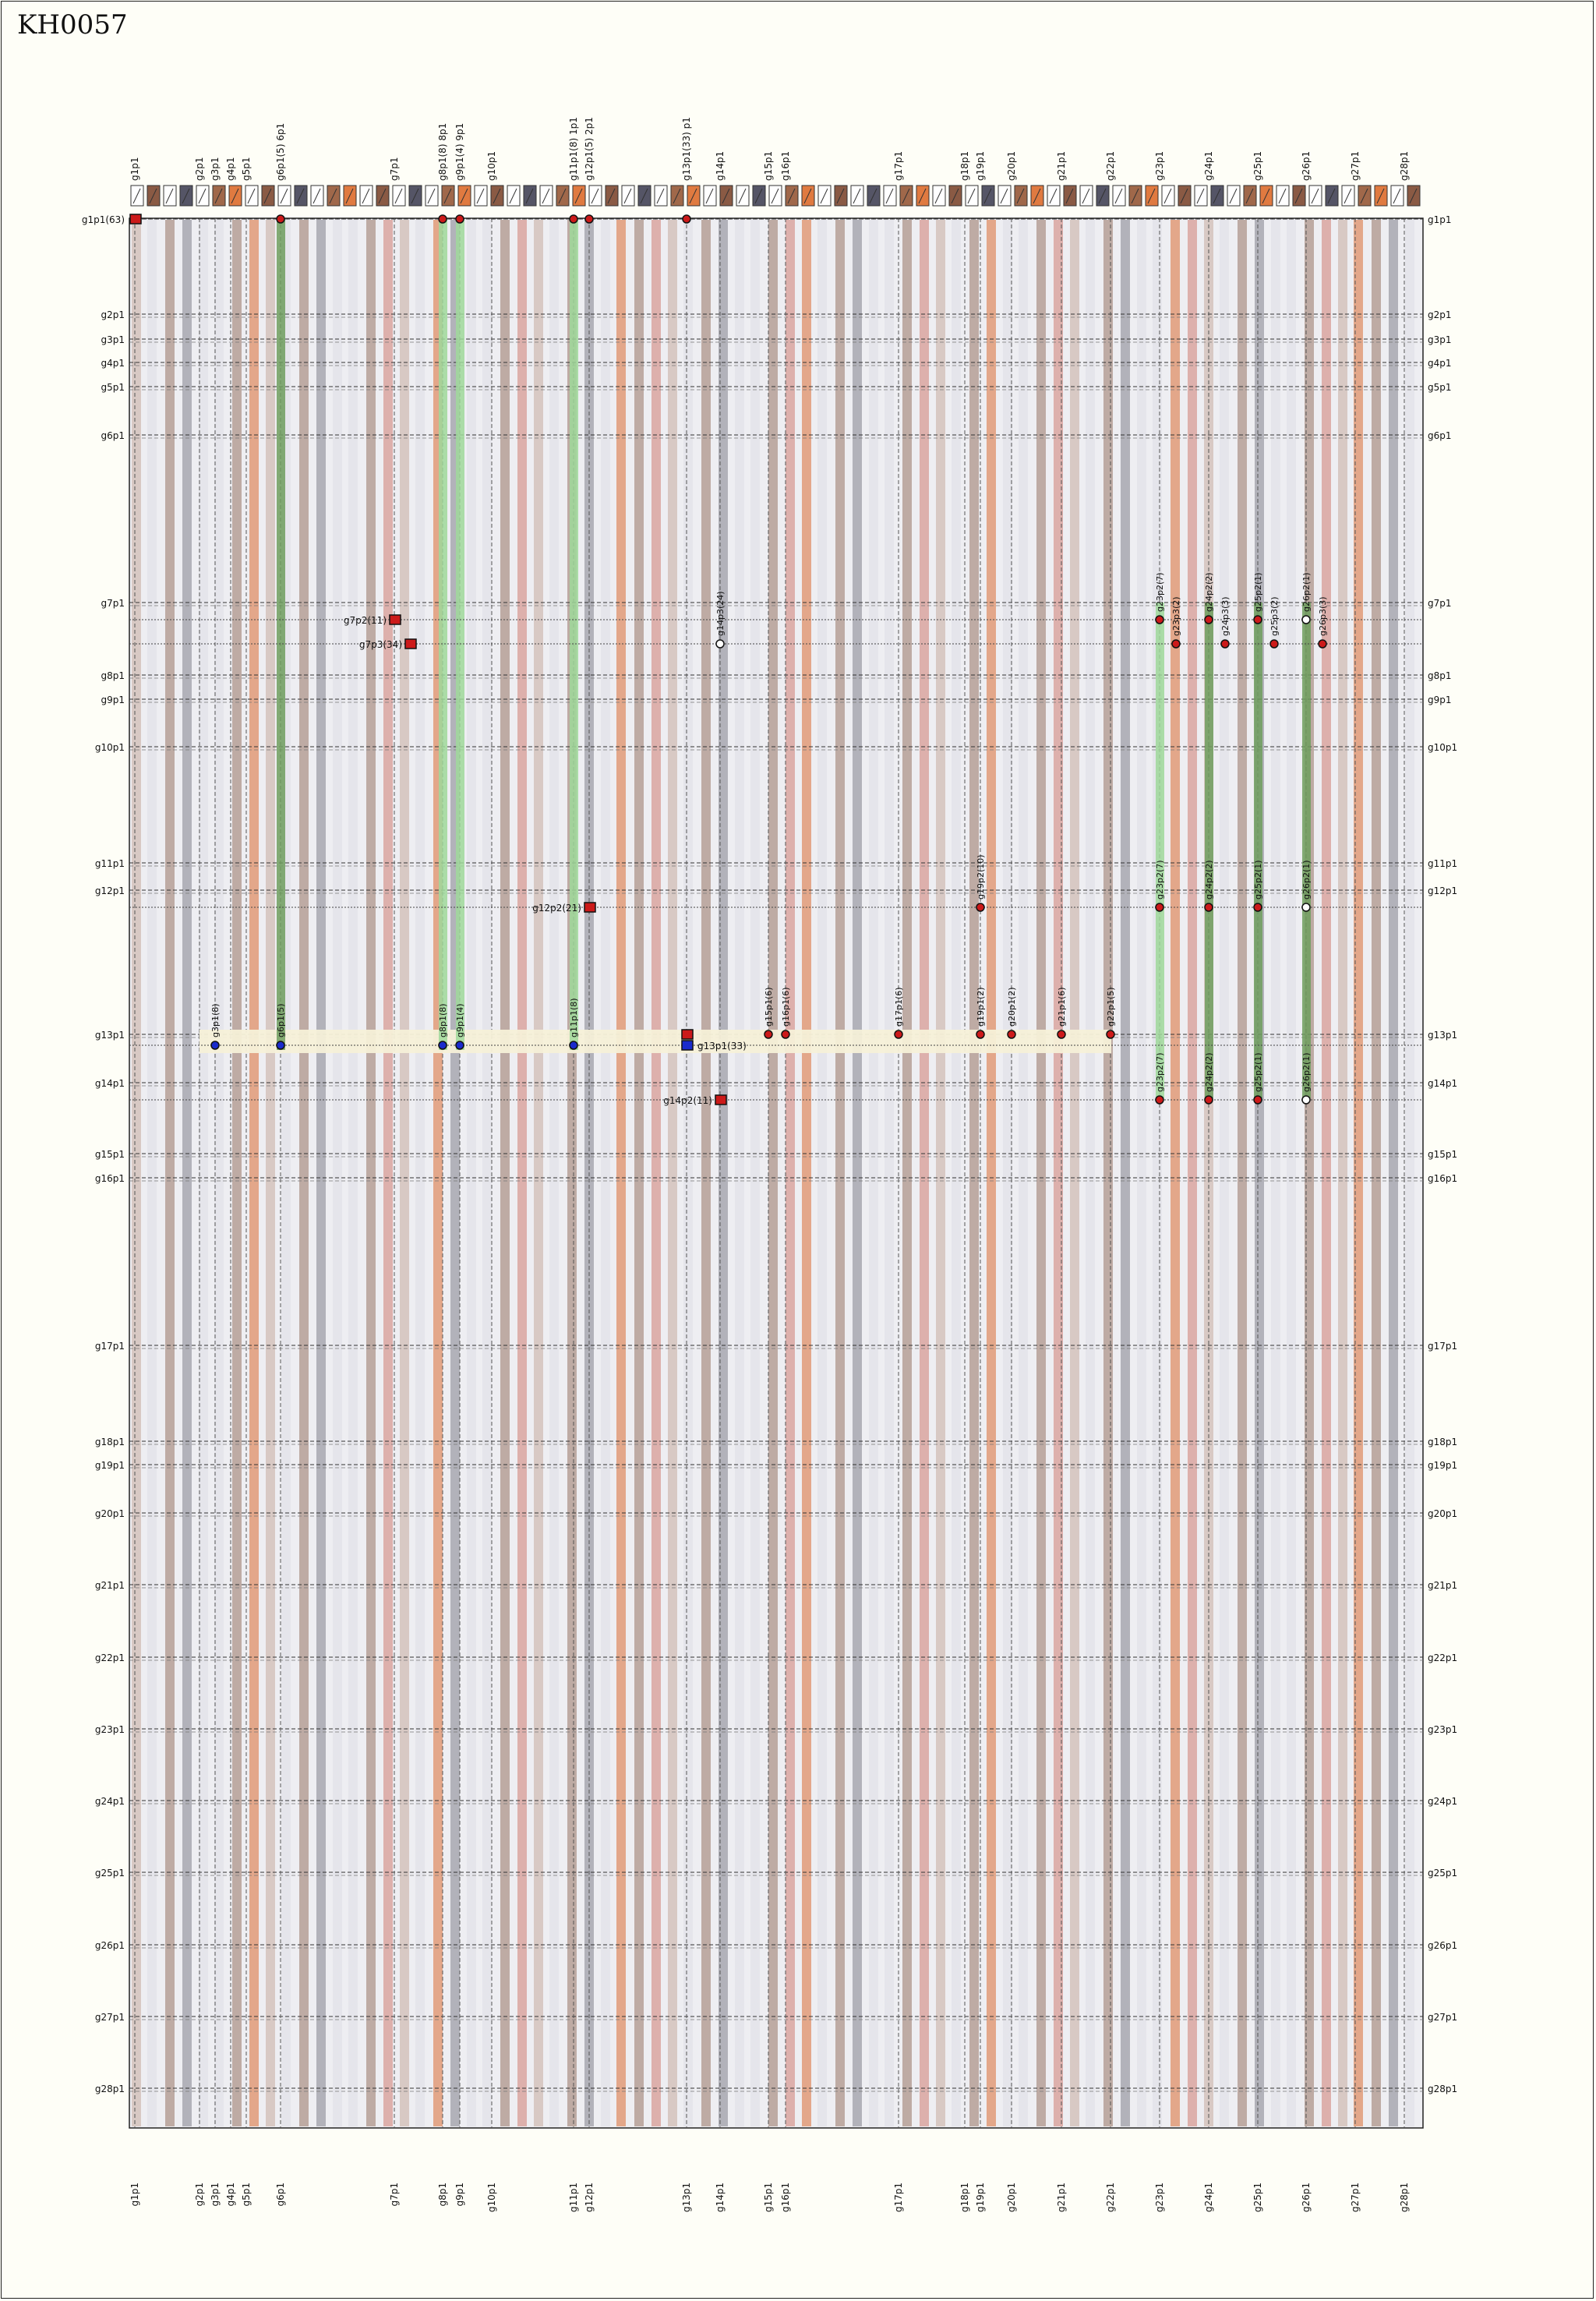 The image size is (1596, 2301). What do you see at coordinates (215, 1020) in the screenshot?
I see `dot-marker-label: g3p1(8)` at bounding box center [215, 1020].